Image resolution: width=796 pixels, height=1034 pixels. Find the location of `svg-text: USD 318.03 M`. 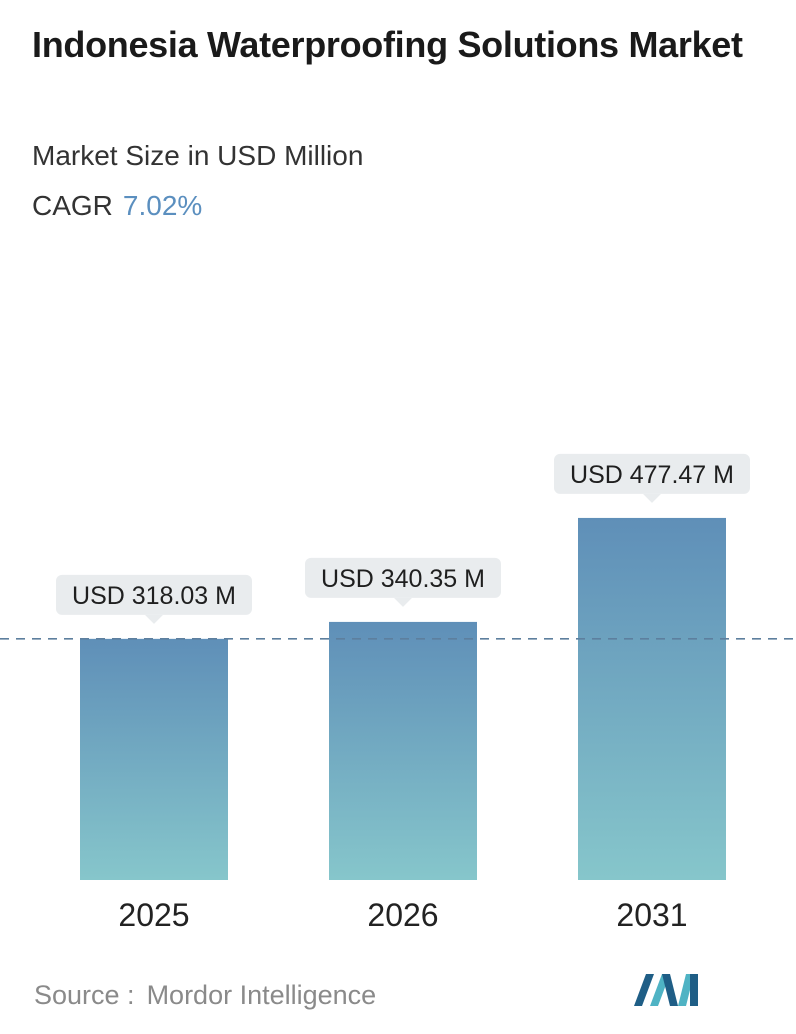

svg-text: USD 318.03 M is located at coordinates (154, 596).